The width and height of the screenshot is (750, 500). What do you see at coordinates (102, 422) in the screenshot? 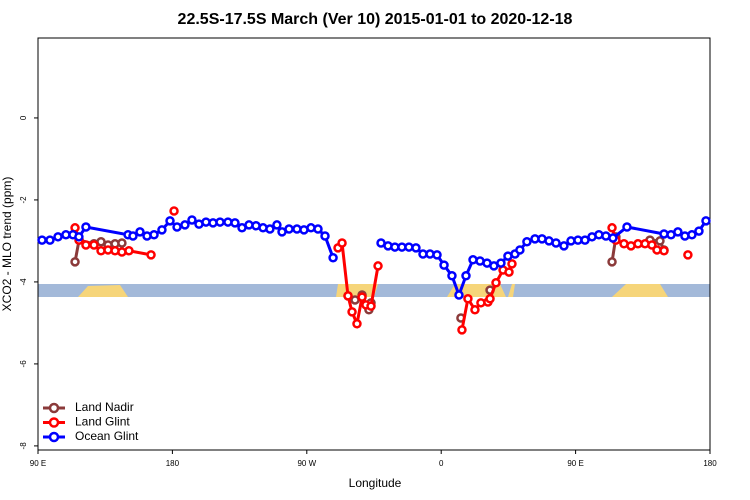
I see `legend-label: Land Glint` at bounding box center [102, 422].